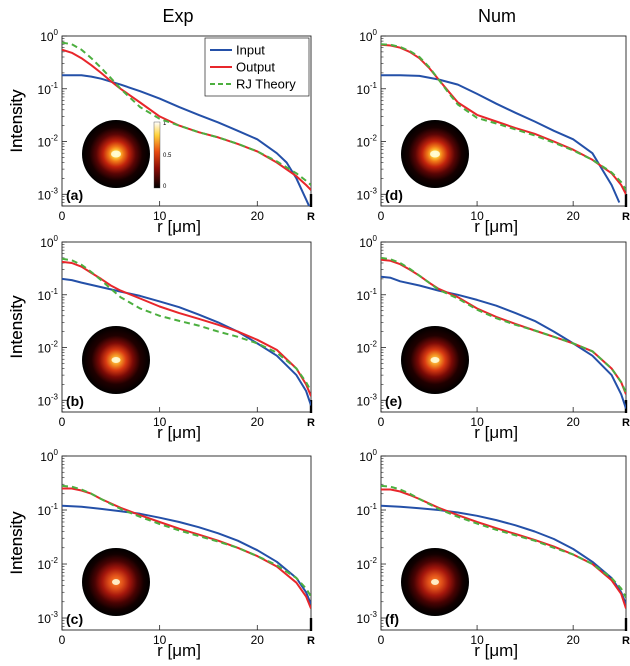  Describe the element at coordinates (177, 16) in the screenshot. I see `column-title-exp: Exp` at that location.